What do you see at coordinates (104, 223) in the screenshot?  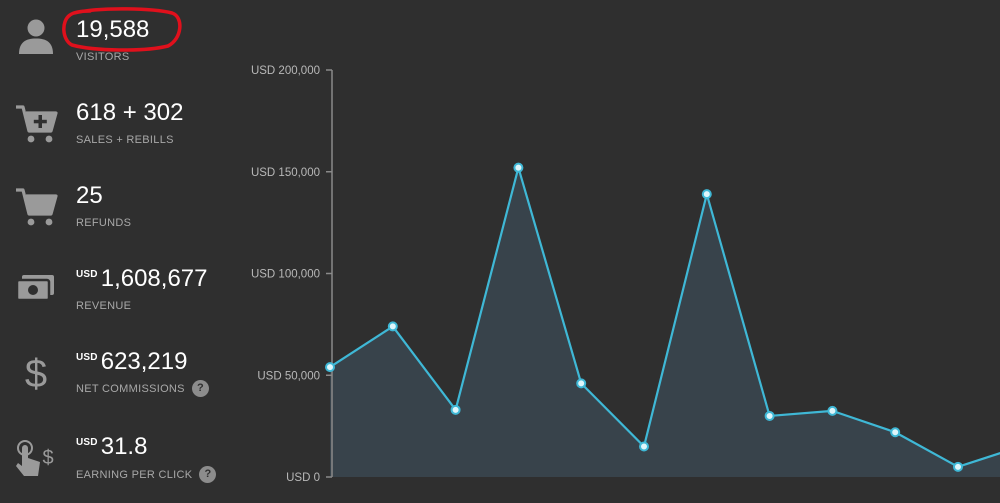 I see `refunds-label: REFUNDS` at bounding box center [104, 223].